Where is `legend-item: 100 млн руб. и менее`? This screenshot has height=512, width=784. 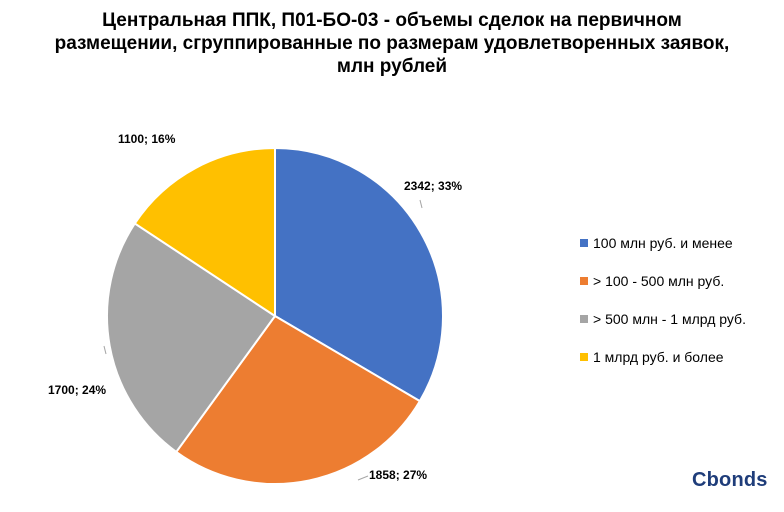
legend-item: 100 млн руб. и менее is located at coordinates (663, 242).